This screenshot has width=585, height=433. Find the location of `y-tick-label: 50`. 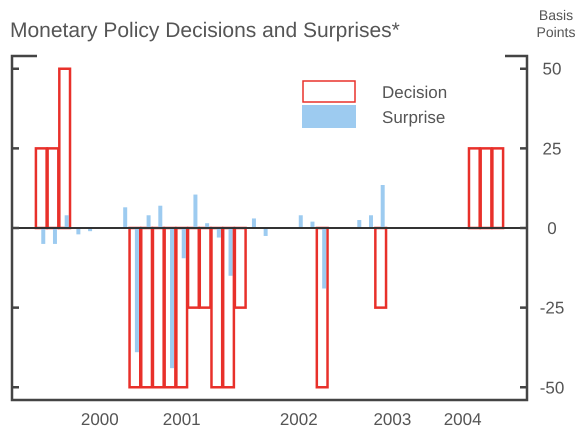

y-tick-label: 50 is located at coordinates (552, 69).